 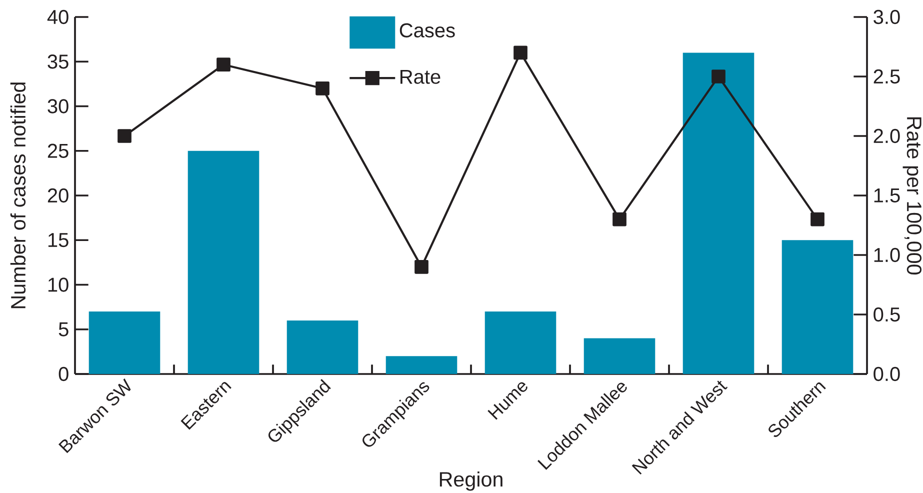 I want to click on y2-tick-label: 0.5, so click(x=887, y=314).